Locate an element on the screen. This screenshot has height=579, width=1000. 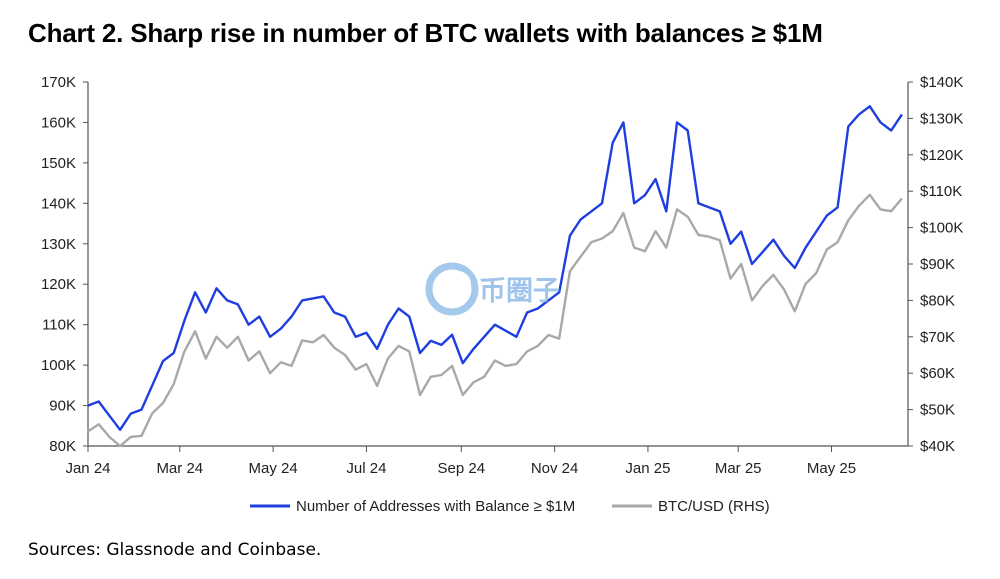
x-tick-label: Jan 25 is located at coordinates (647, 468).